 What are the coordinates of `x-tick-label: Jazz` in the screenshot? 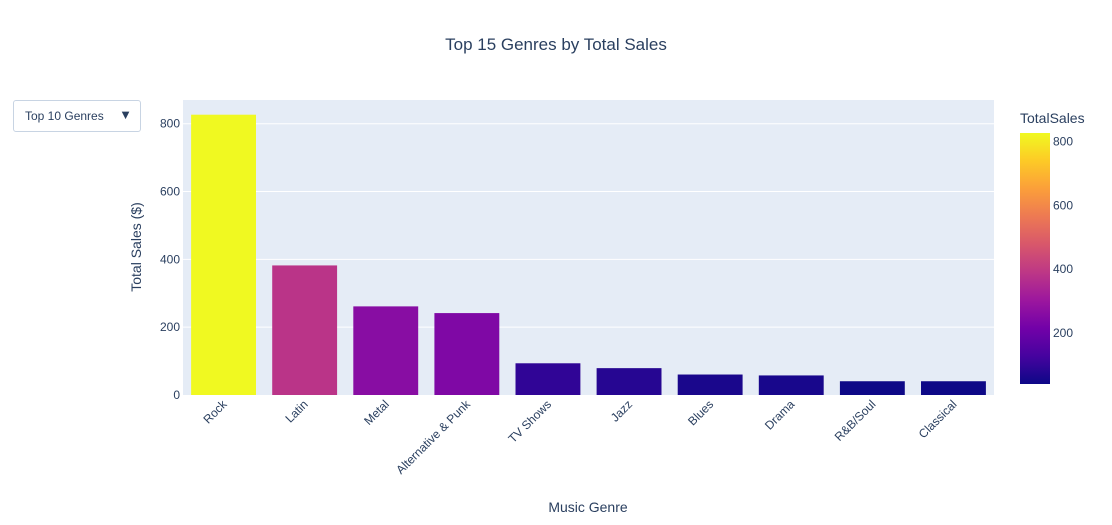 It's located at (621, 410).